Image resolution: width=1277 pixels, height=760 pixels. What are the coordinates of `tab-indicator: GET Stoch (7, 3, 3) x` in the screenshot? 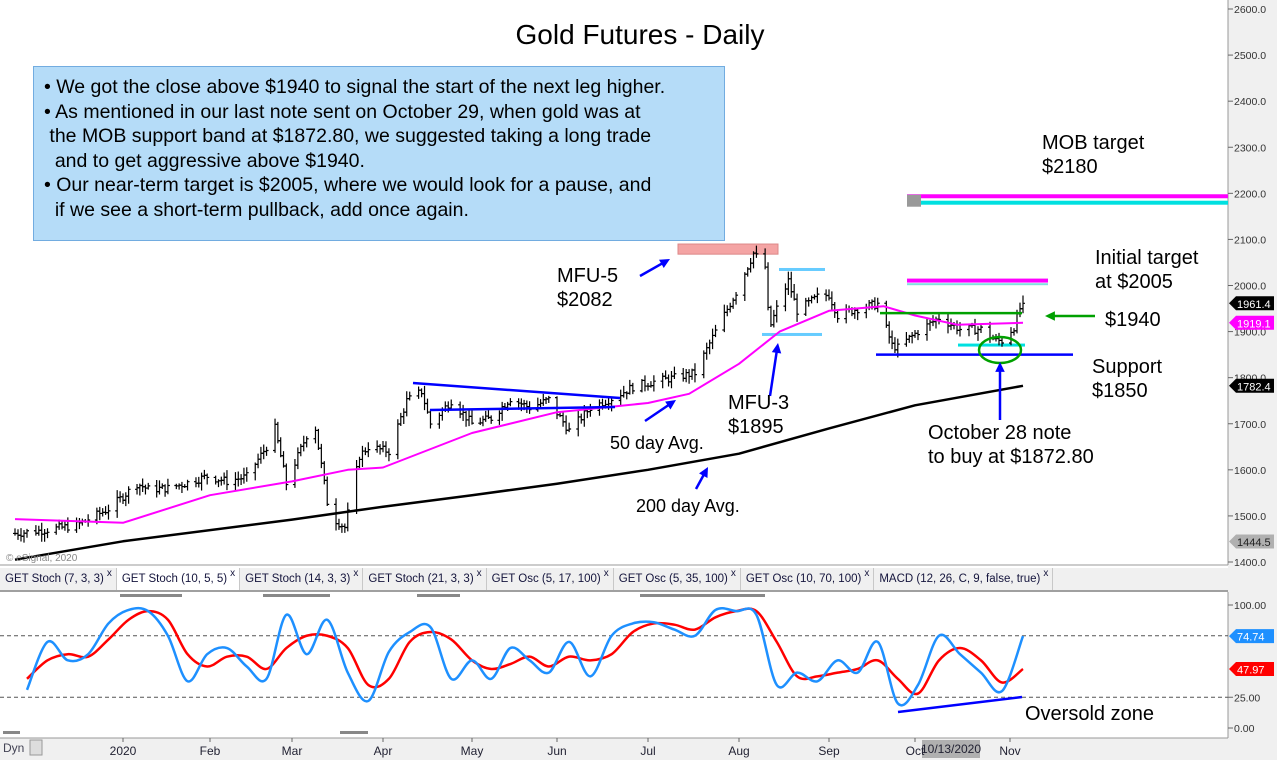 It's located at (58, 579).